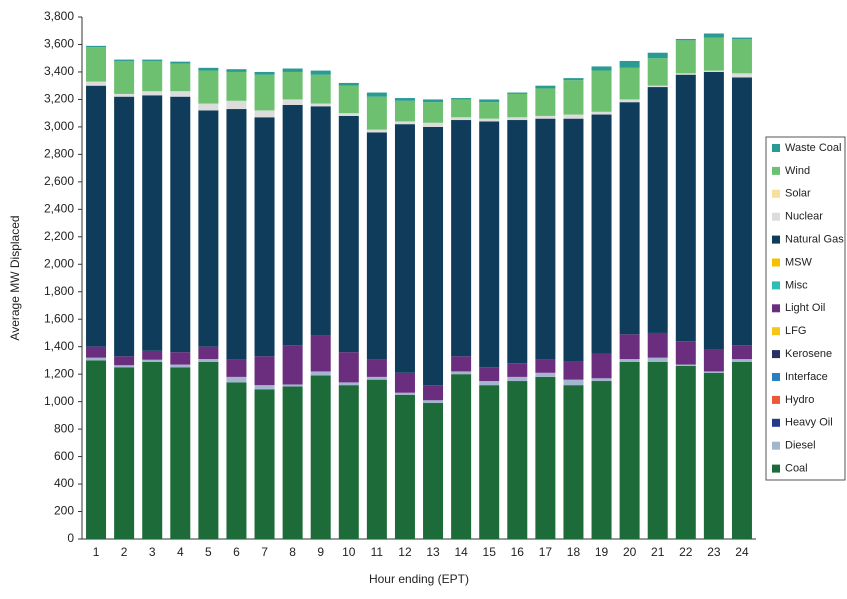  Describe the element at coordinates (574, 552) in the screenshot. I see `x-tick-label: 18` at that location.